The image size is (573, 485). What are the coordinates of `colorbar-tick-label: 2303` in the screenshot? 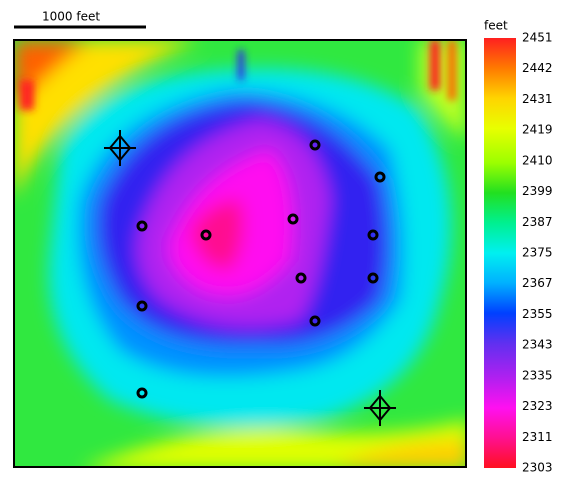 It's located at (537, 468).